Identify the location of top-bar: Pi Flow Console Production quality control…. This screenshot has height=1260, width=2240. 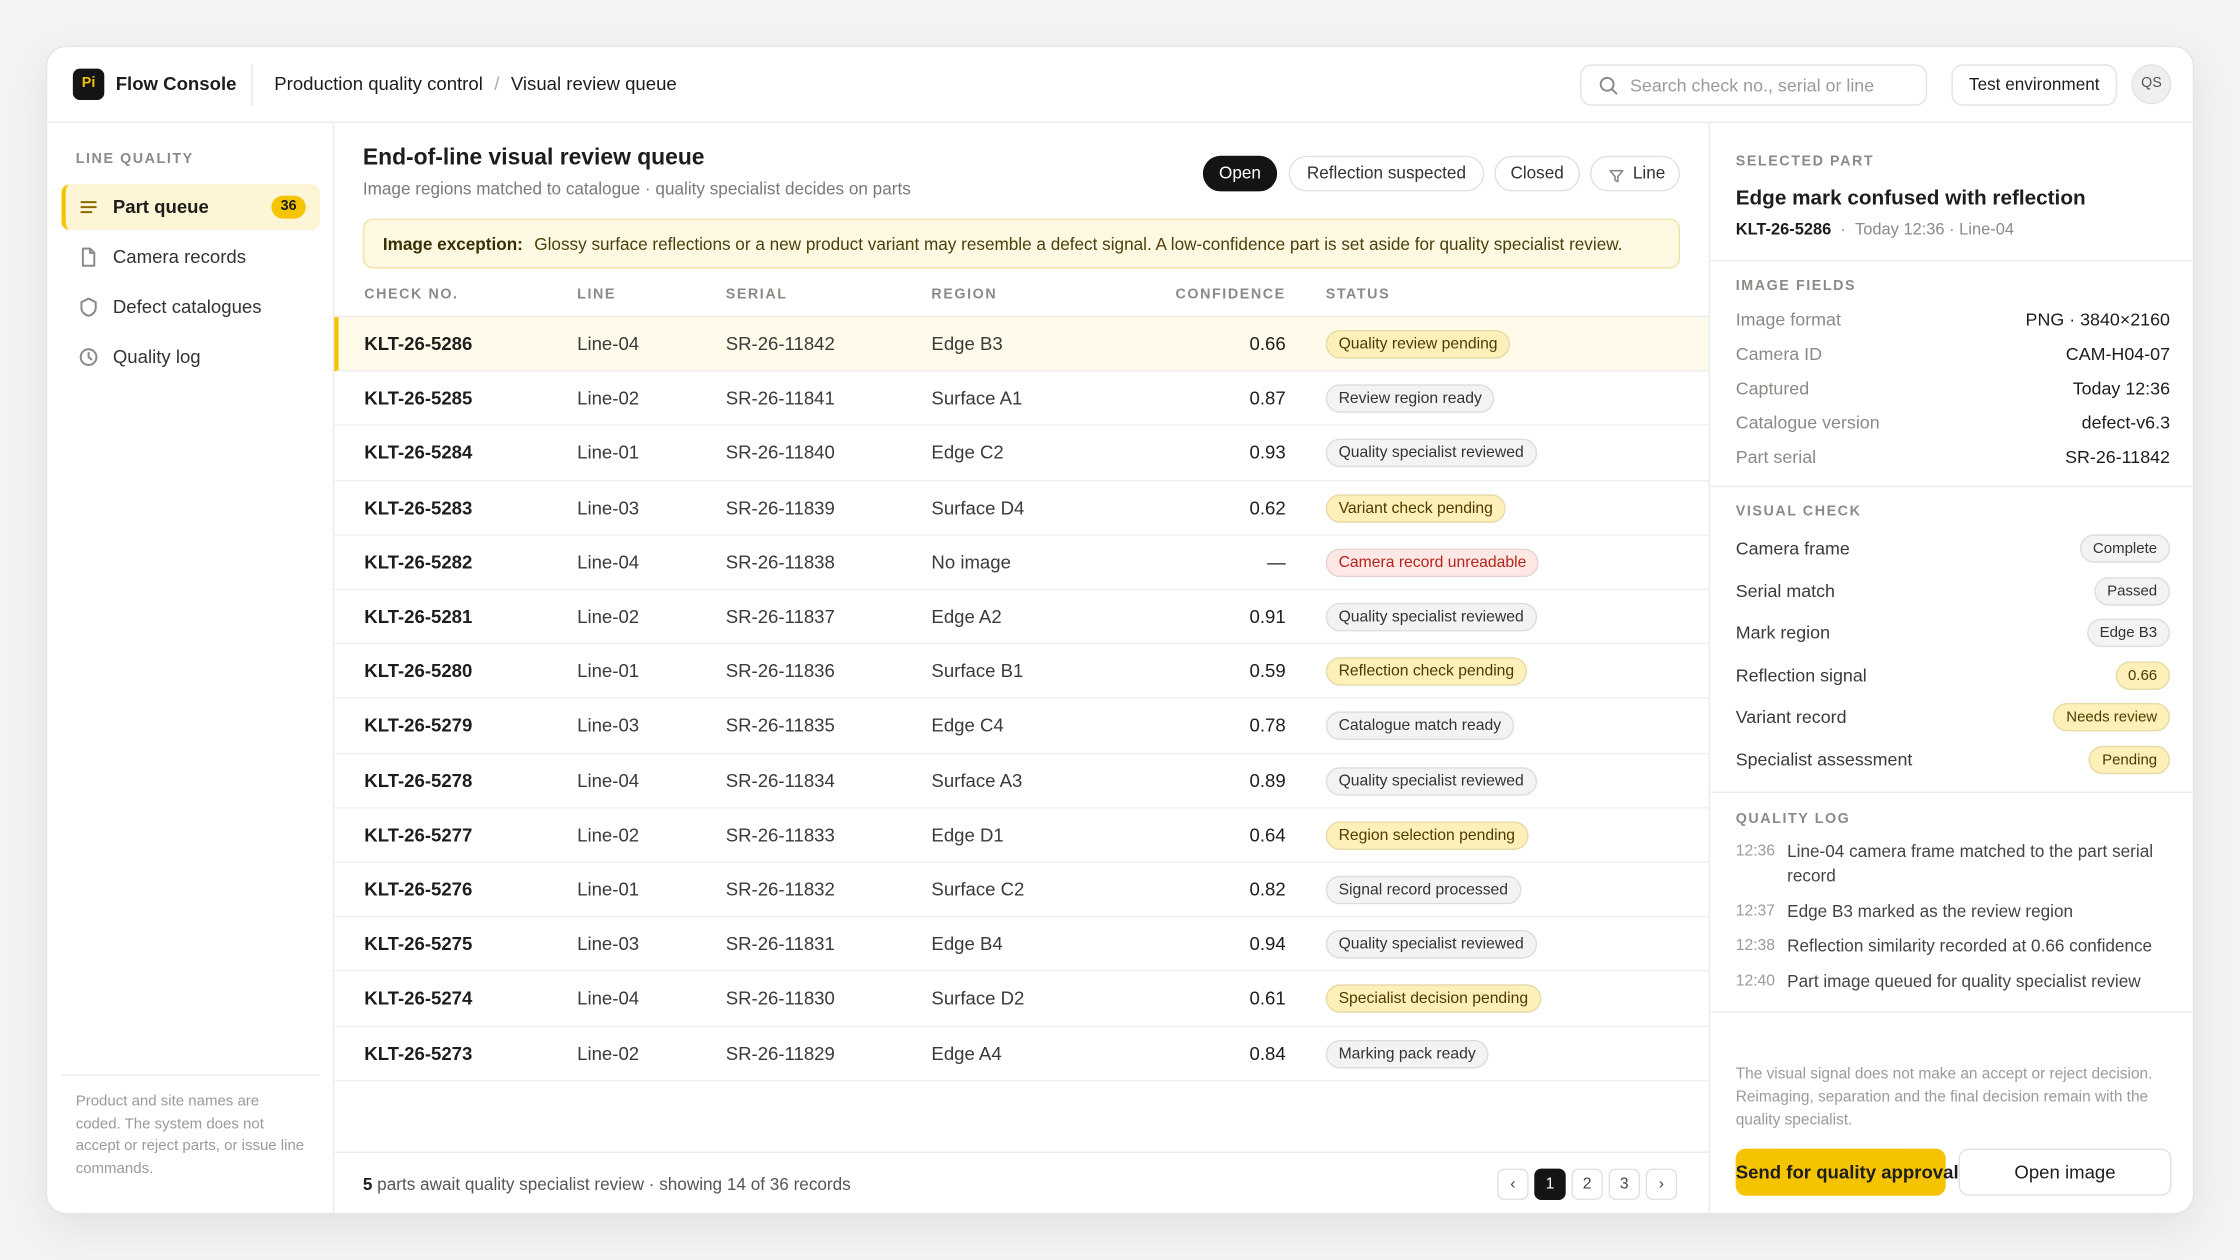
(1120, 85).